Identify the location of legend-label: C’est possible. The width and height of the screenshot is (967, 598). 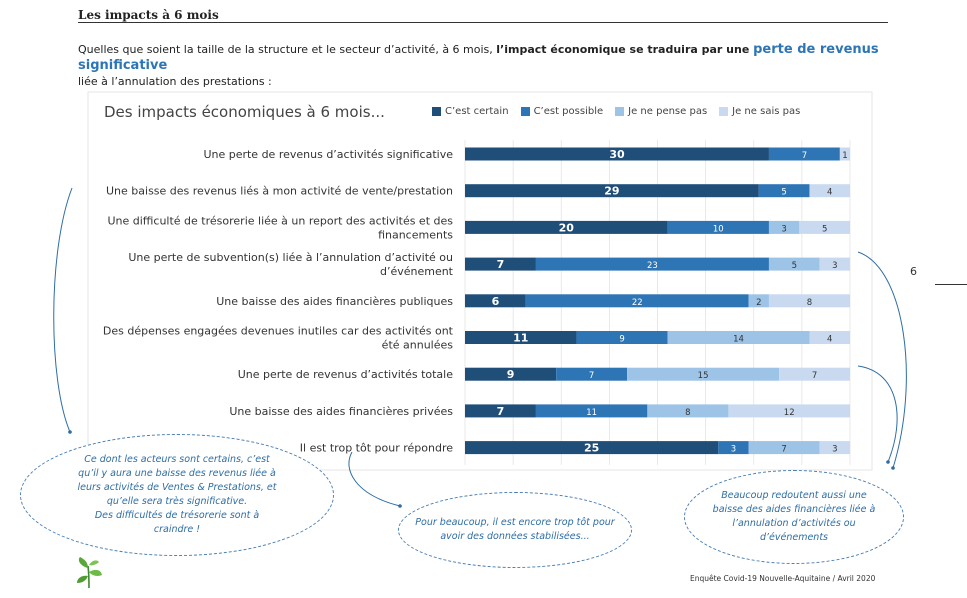
(568, 111).